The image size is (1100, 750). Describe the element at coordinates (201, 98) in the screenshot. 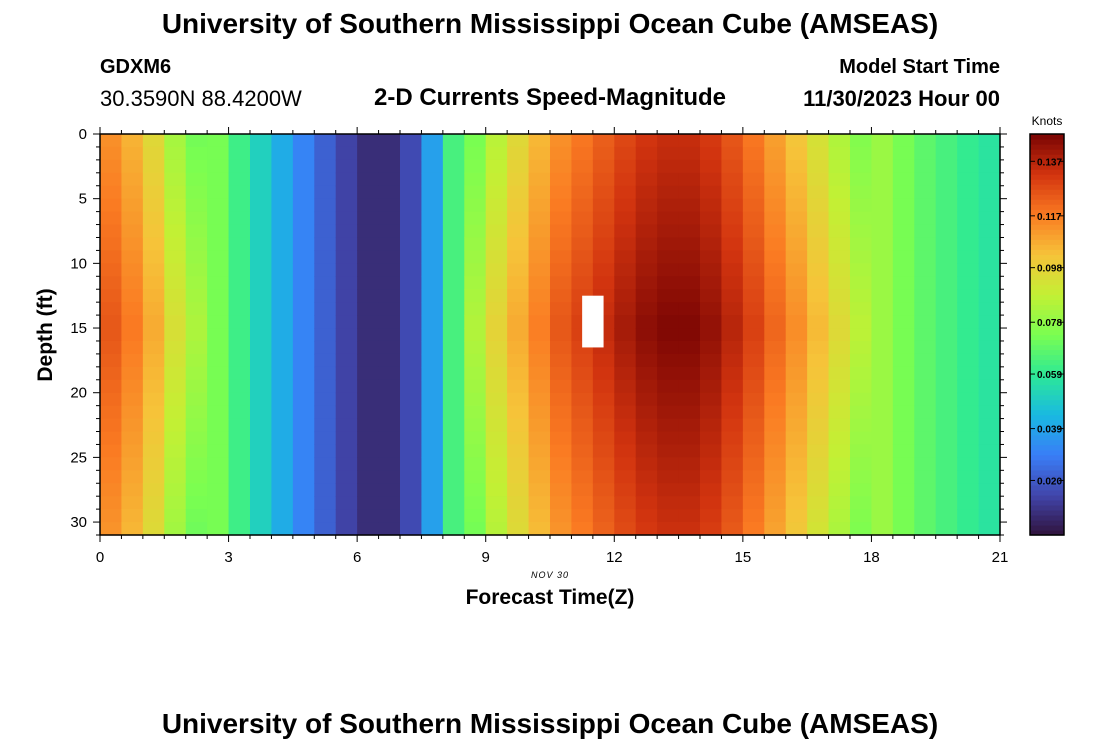

I see `station-location: 30.3590N 88.4200W` at that location.